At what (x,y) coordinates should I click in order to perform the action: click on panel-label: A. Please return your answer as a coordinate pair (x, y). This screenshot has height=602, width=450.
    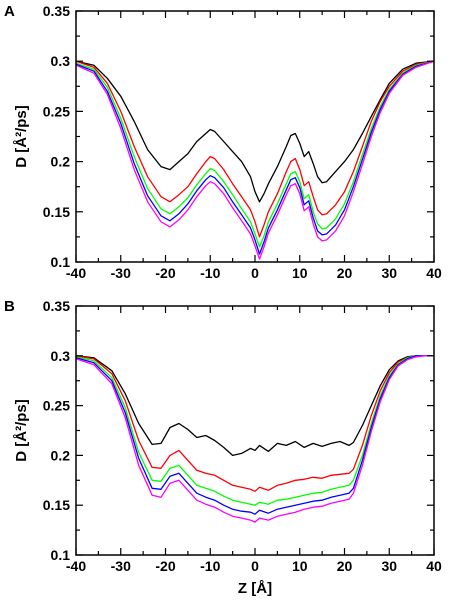
    Looking at the image, I should click on (9, 11).